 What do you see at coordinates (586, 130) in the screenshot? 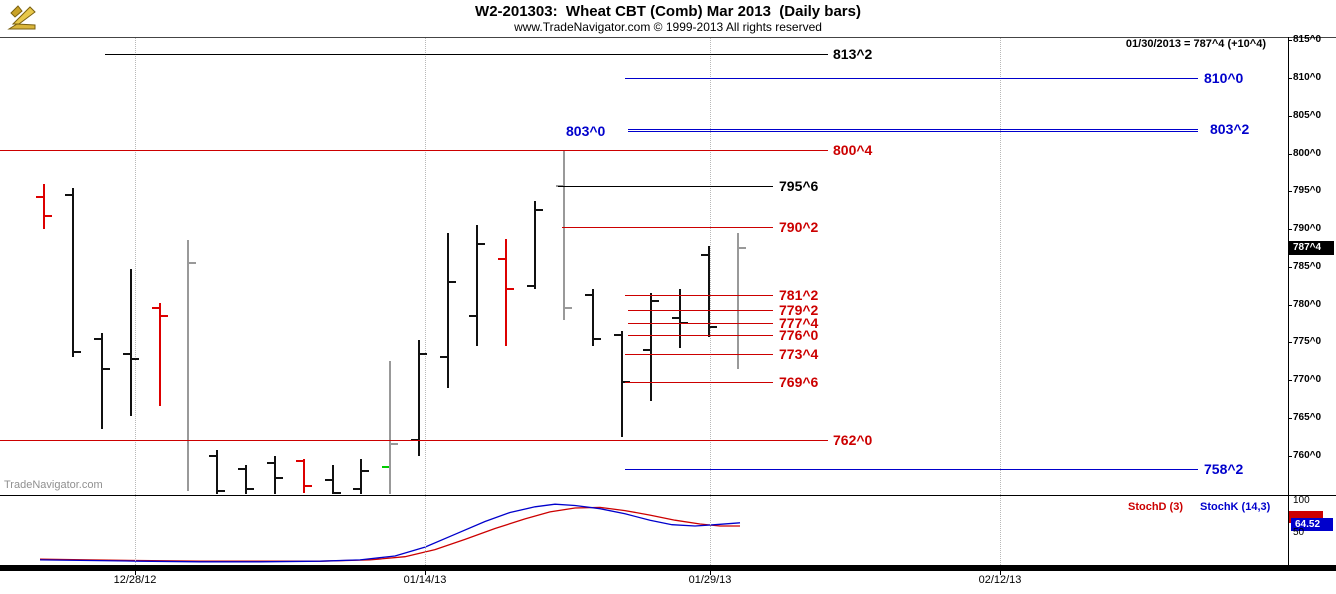
I see `price-level-label: 803^0` at bounding box center [586, 130].